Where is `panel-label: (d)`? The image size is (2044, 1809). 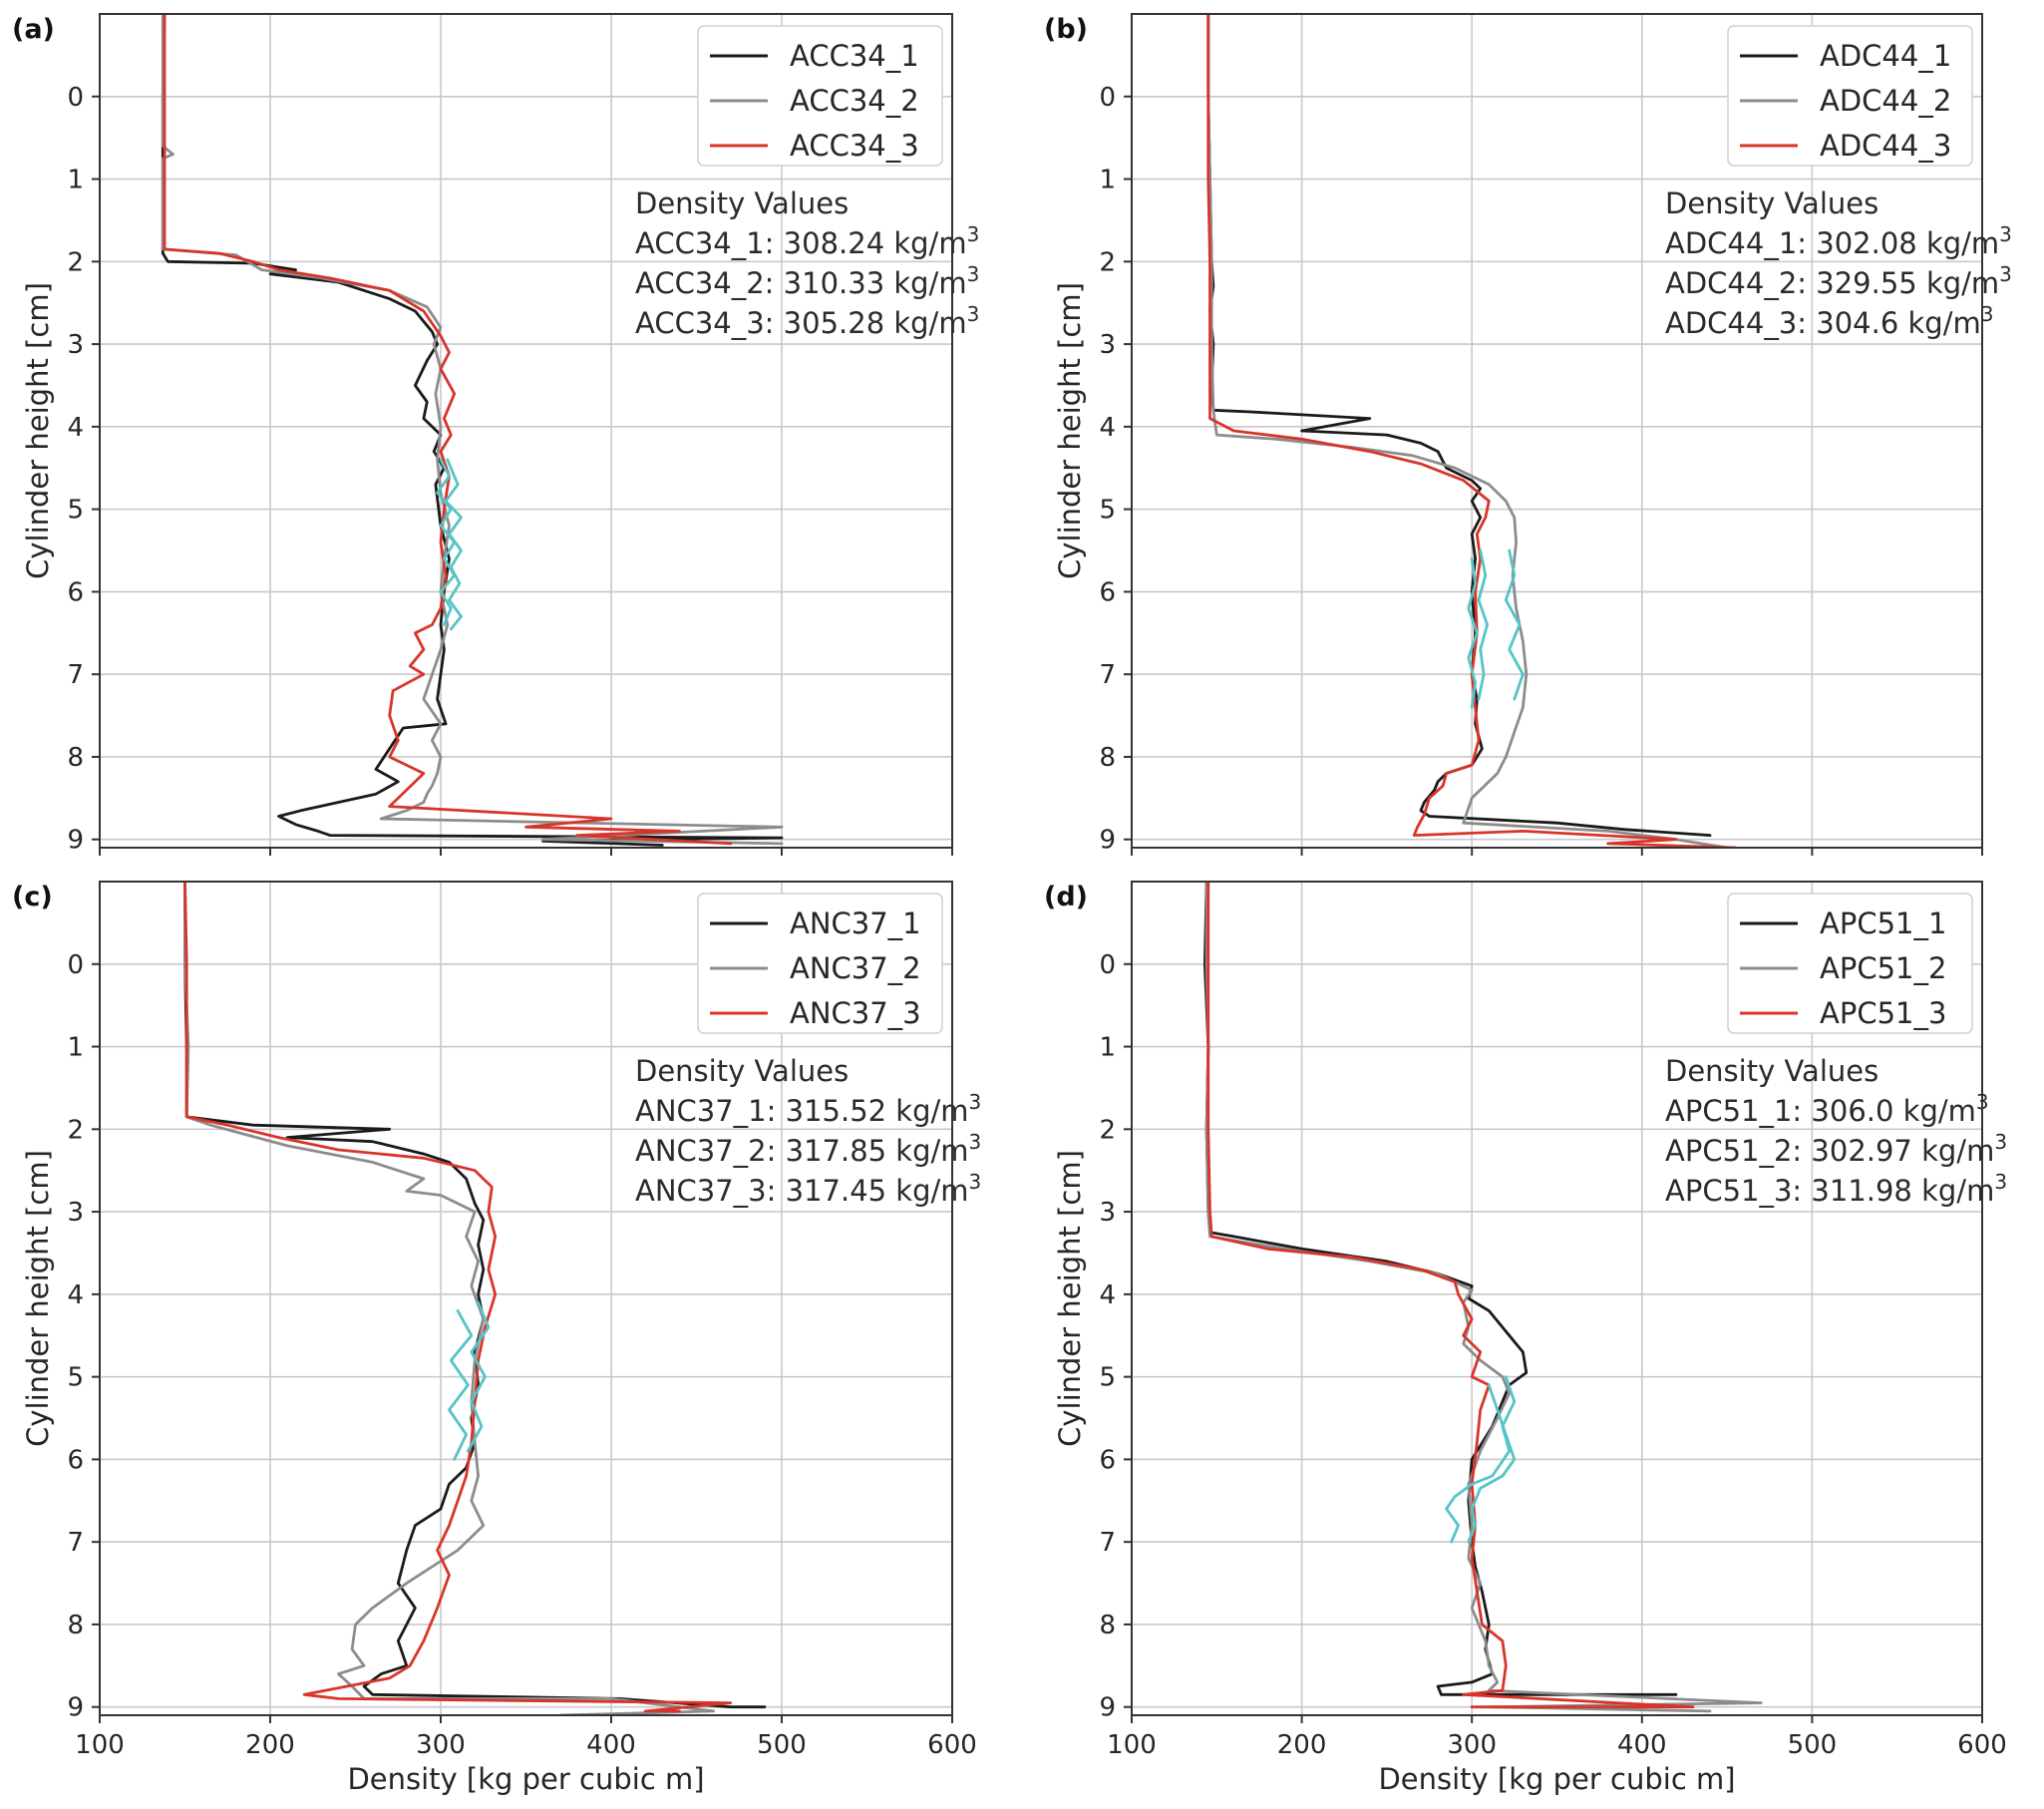 panel-label: (d) is located at coordinates (1066, 897).